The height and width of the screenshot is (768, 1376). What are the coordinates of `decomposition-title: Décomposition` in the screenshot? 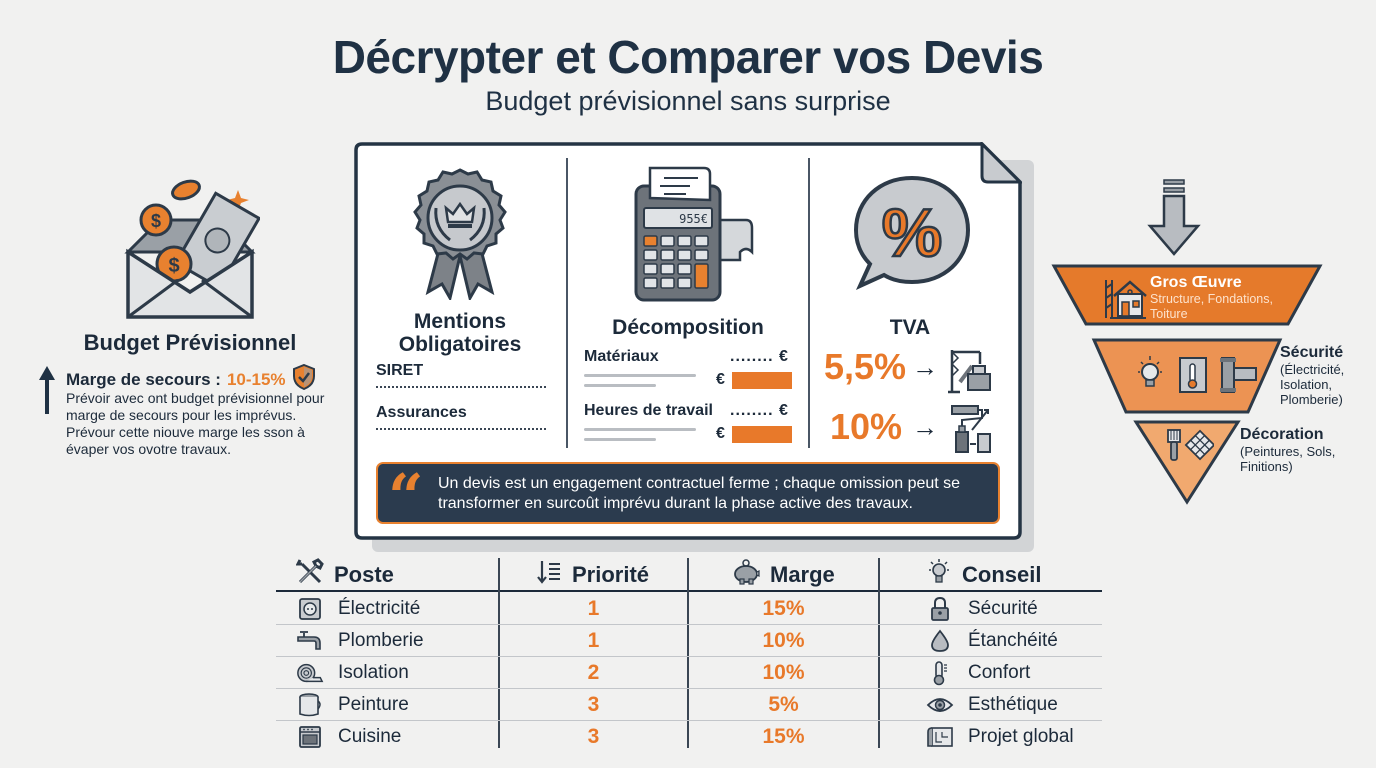 It's located at (688, 327).